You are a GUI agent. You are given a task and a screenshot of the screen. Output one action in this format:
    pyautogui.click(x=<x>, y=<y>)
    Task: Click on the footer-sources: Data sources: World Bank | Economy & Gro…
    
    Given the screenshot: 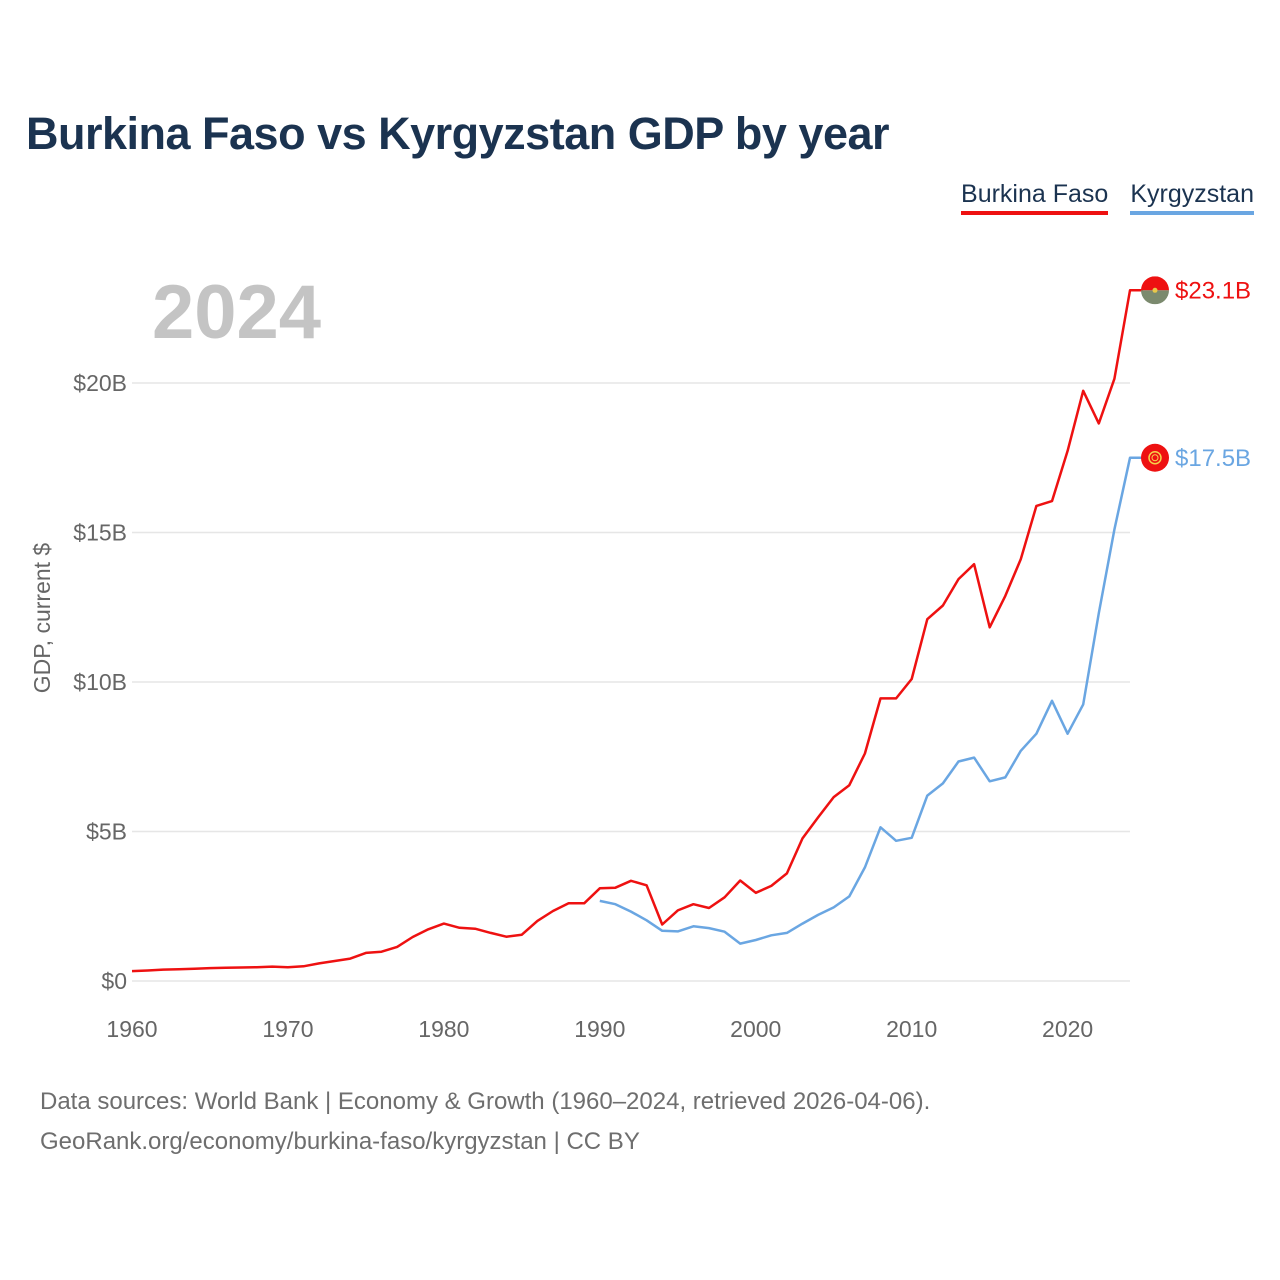 What is the action you would take?
    pyautogui.click(x=485, y=1101)
    